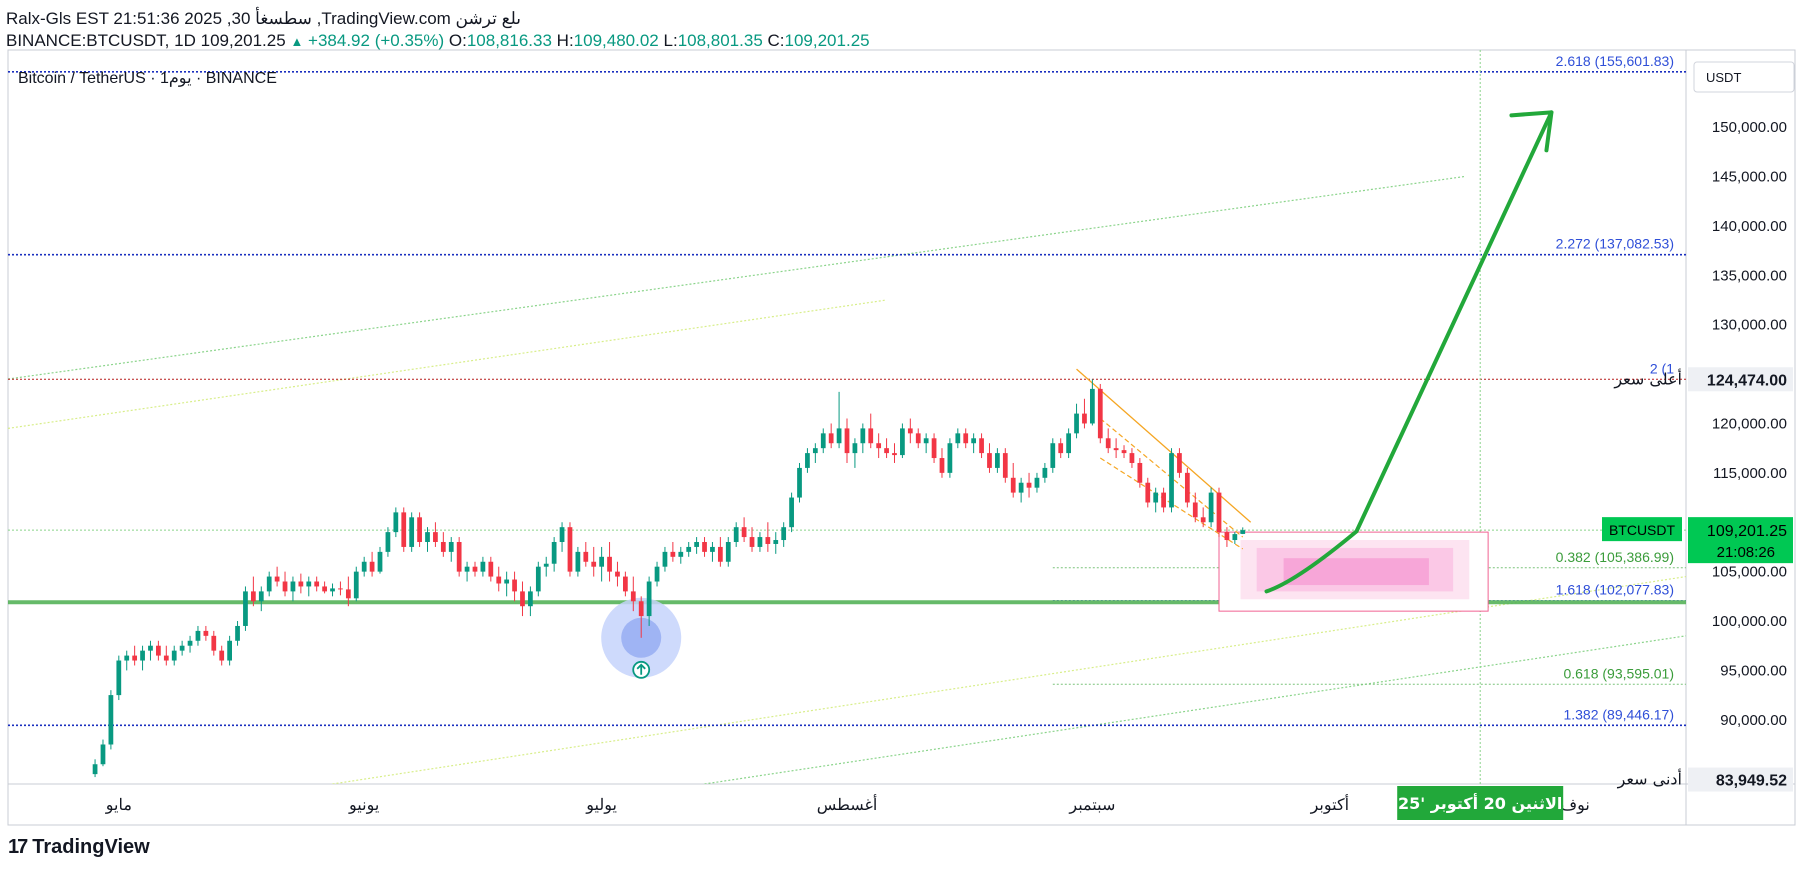 The width and height of the screenshot is (1806, 872). What do you see at coordinates (1749, 275) in the screenshot?
I see `price-tick-label: 135,000.00` at bounding box center [1749, 275].